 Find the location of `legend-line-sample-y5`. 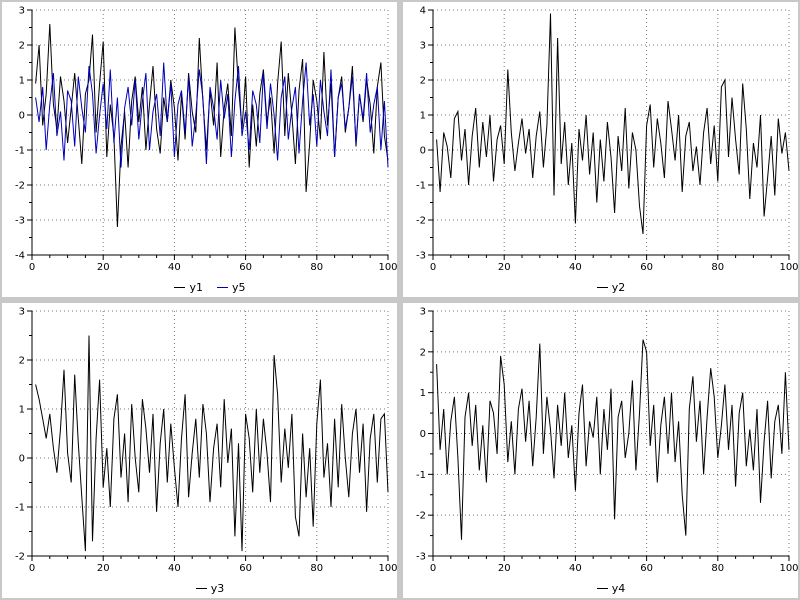

legend-line-sample-y5 is located at coordinates (222, 287).